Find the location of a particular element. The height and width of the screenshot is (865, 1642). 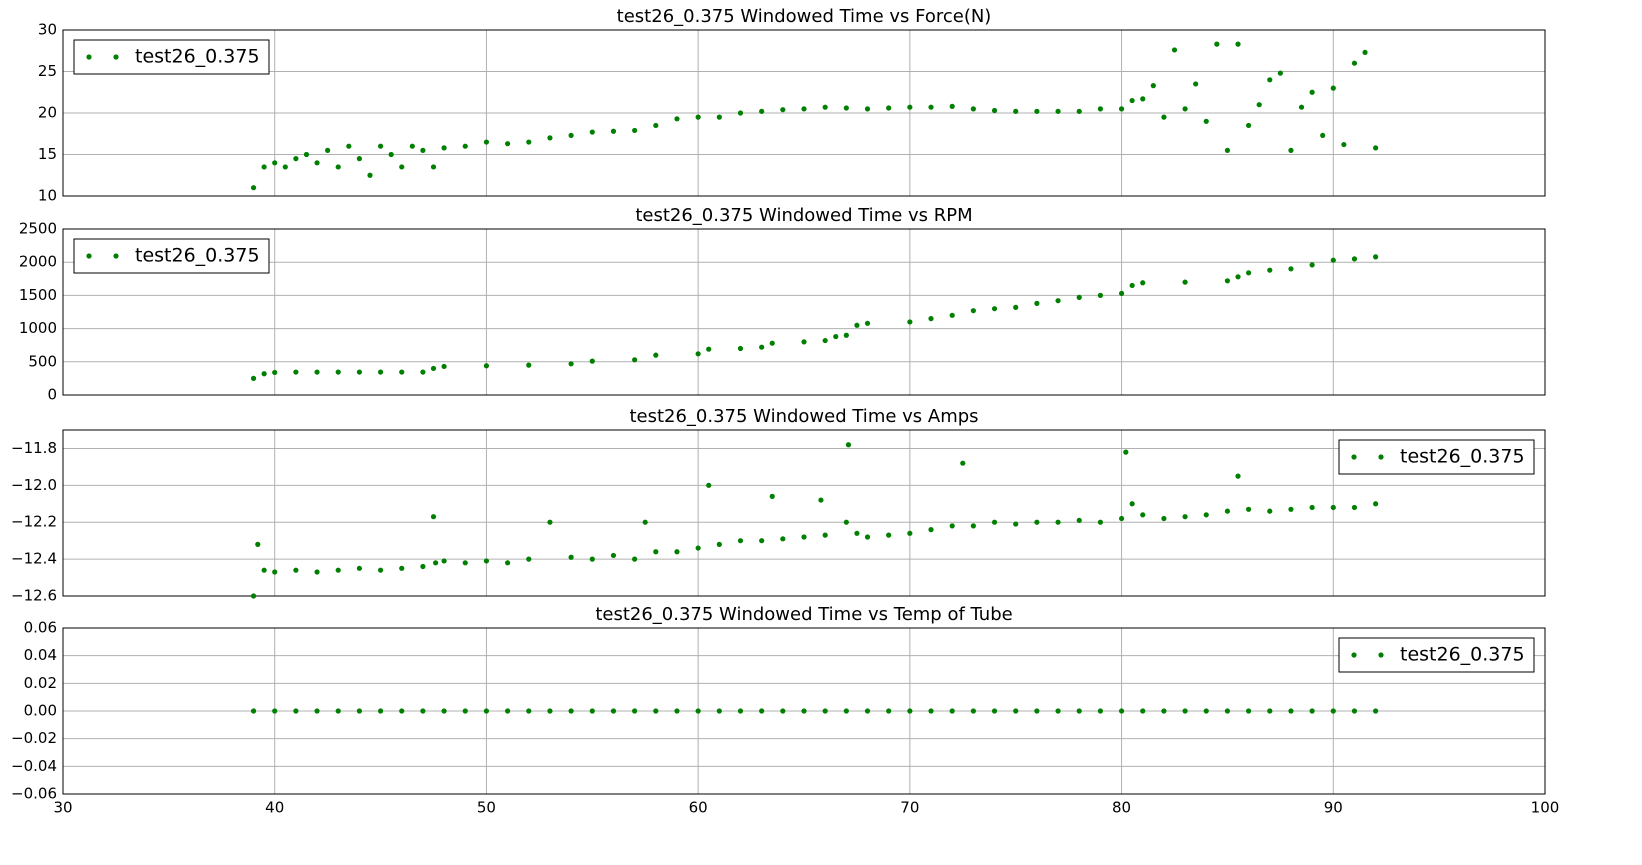

legend-marker is located at coordinates (89, 57).